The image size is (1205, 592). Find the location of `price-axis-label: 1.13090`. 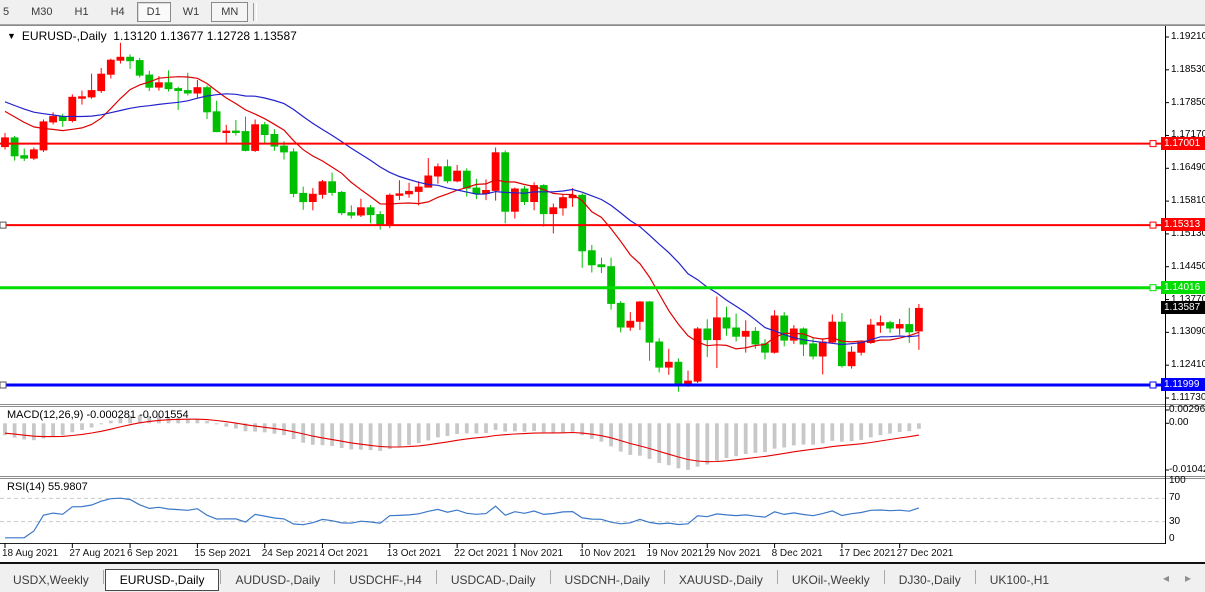

price-axis-label: 1.13090 is located at coordinates (1188, 332).